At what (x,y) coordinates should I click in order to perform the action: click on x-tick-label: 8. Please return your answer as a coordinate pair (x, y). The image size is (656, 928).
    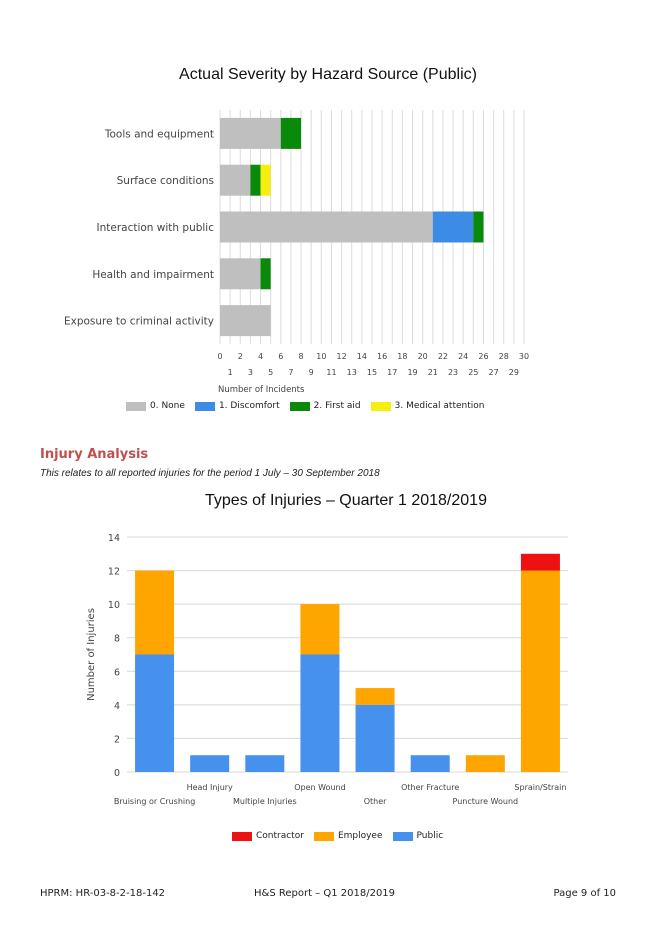
    Looking at the image, I should click on (301, 356).